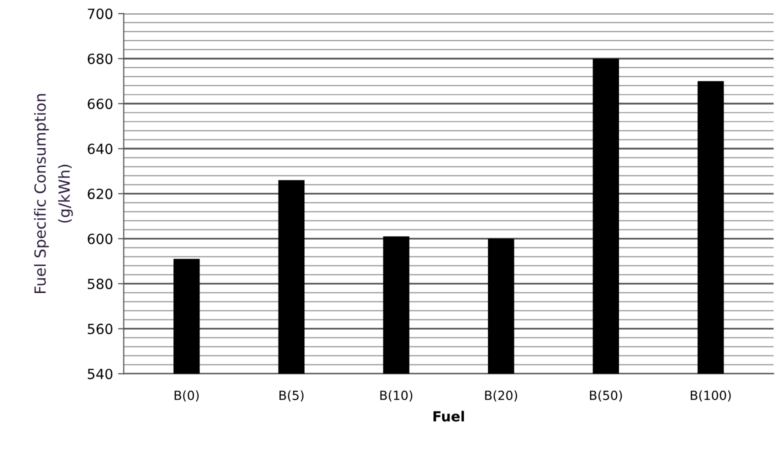 The image size is (783, 453). What do you see at coordinates (396, 396) in the screenshot?
I see `x-tick-label: B(10)` at bounding box center [396, 396].